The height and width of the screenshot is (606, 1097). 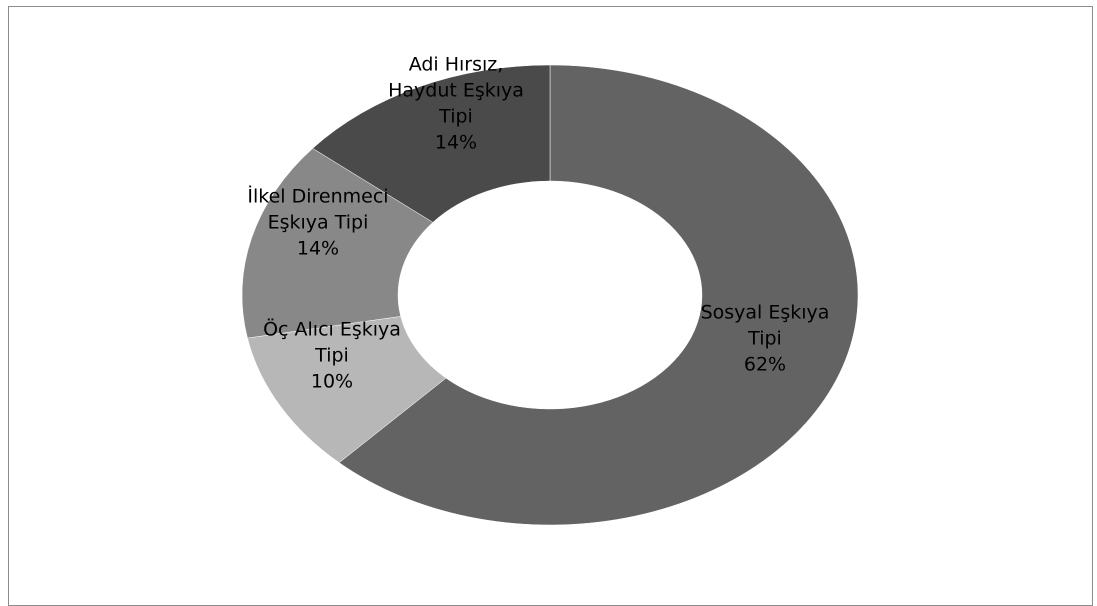 I want to click on slice-percent: 10%, so click(x=332, y=382).